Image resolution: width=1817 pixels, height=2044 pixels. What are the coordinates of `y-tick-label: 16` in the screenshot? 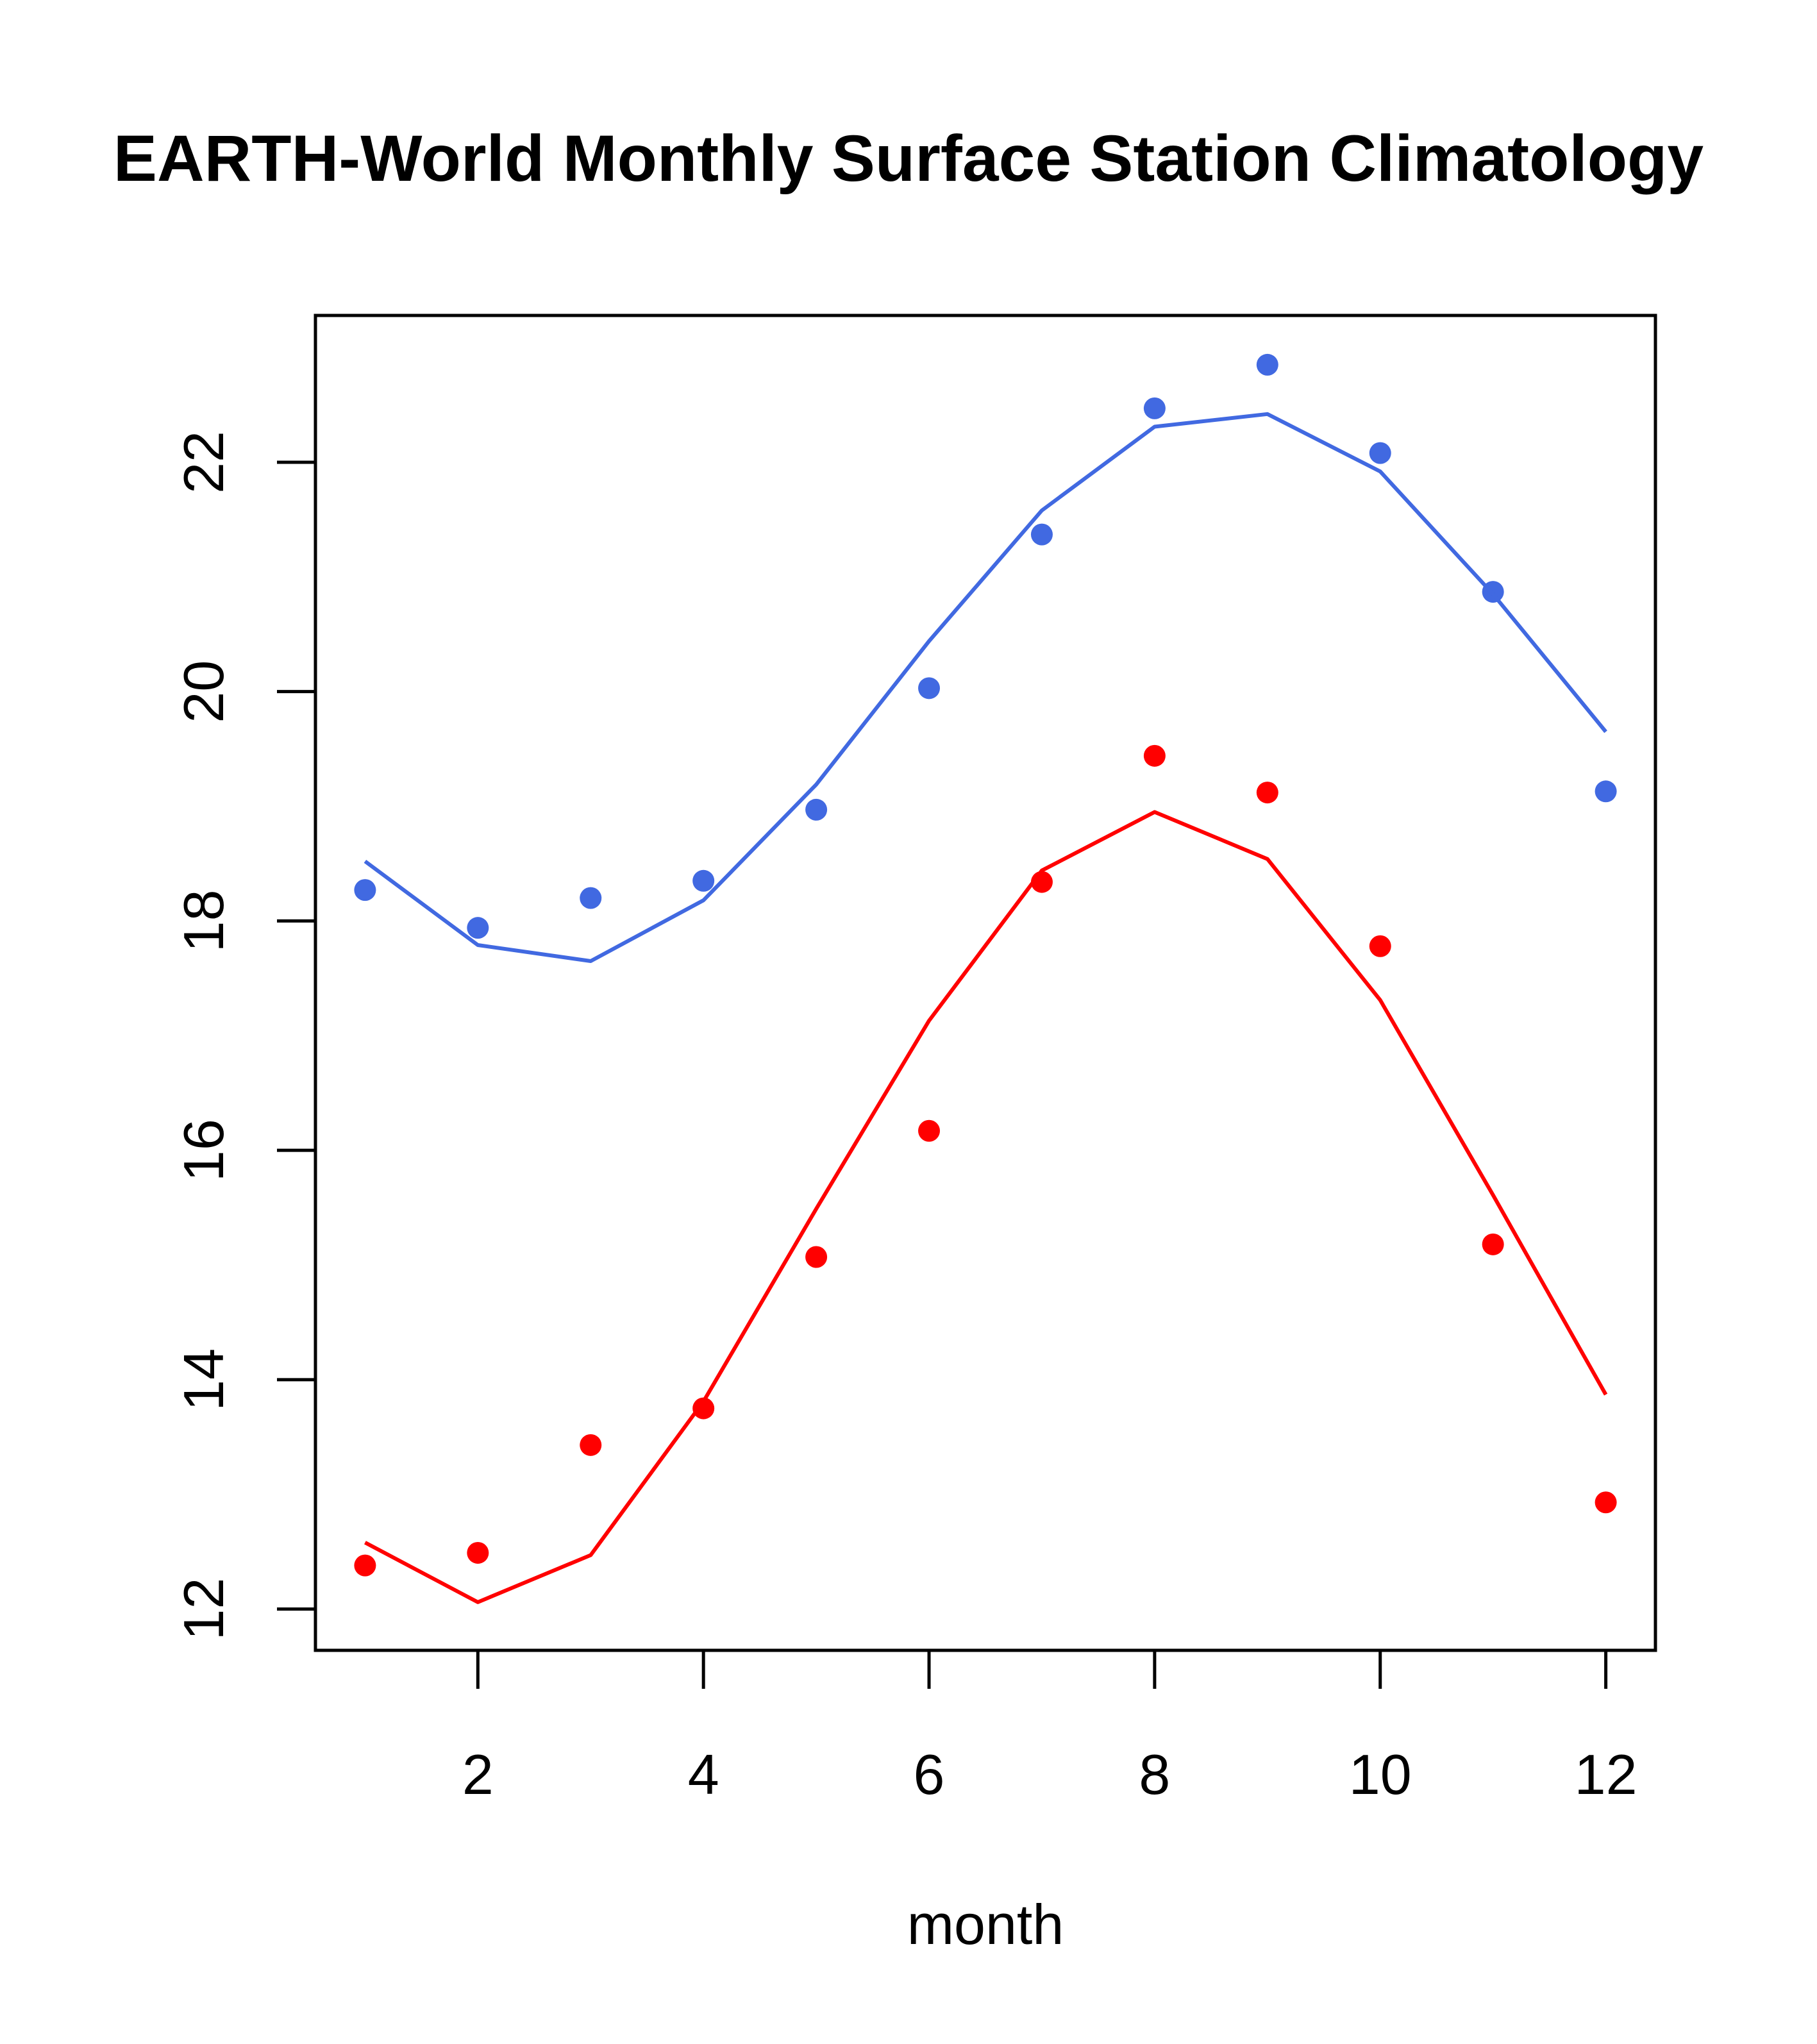 It's located at (204, 1150).